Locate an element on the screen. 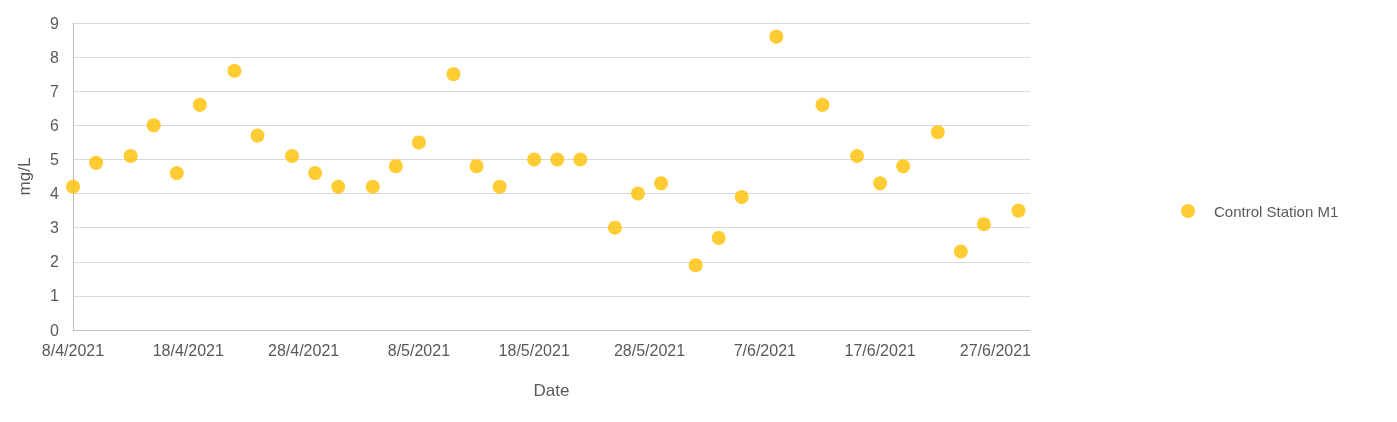 The image size is (1397, 422). y-tick-label: 5 is located at coordinates (55, 159).